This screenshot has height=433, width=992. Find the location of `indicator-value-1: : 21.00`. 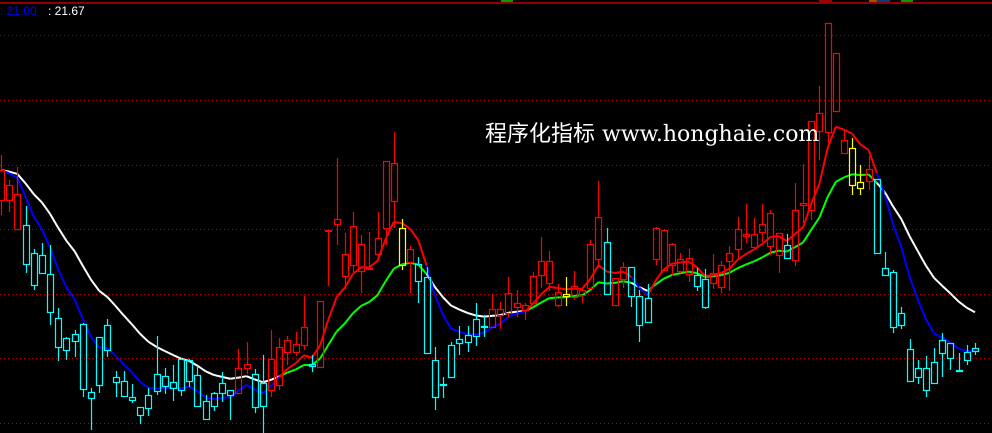

indicator-value-1: : 21.00 is located at coordinates (18, 11).